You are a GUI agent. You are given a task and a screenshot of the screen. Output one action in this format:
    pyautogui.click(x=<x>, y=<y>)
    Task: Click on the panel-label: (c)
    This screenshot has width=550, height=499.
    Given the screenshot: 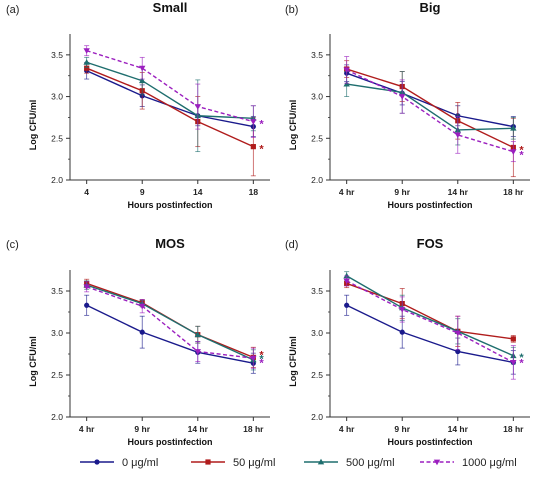 What is the action you would take?
    pyautogui.click(x=12, y=245)
    